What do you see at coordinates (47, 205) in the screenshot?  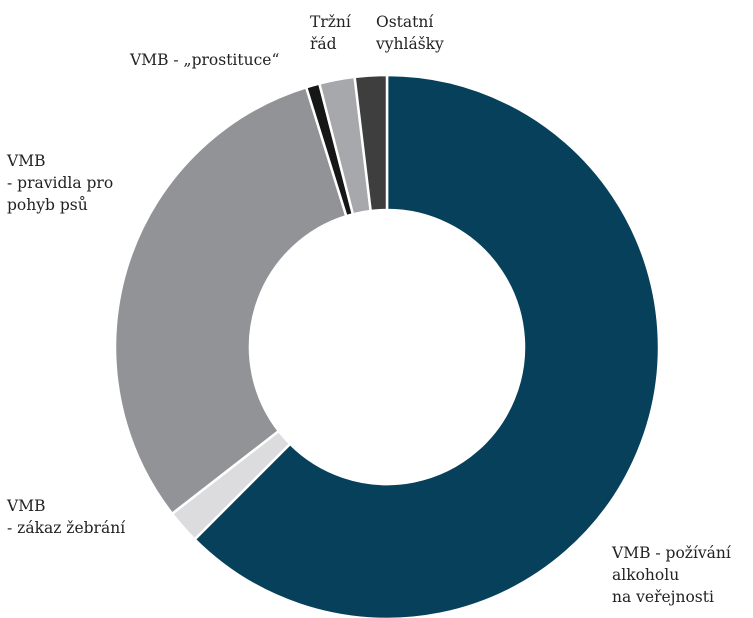 I see `slice-label-line: pohyb psů` at bounding box center [47, 205].